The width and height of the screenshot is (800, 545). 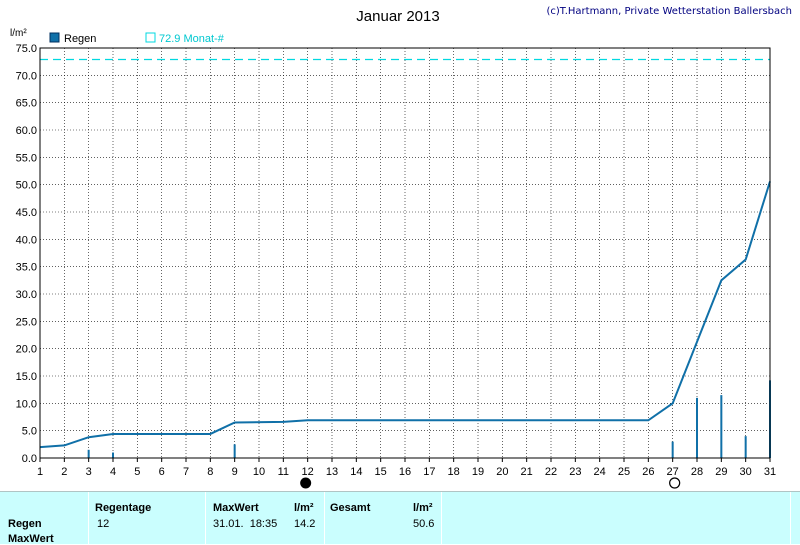 I want to click on y-tick-label: 15.0, so click(x=26, y=377).